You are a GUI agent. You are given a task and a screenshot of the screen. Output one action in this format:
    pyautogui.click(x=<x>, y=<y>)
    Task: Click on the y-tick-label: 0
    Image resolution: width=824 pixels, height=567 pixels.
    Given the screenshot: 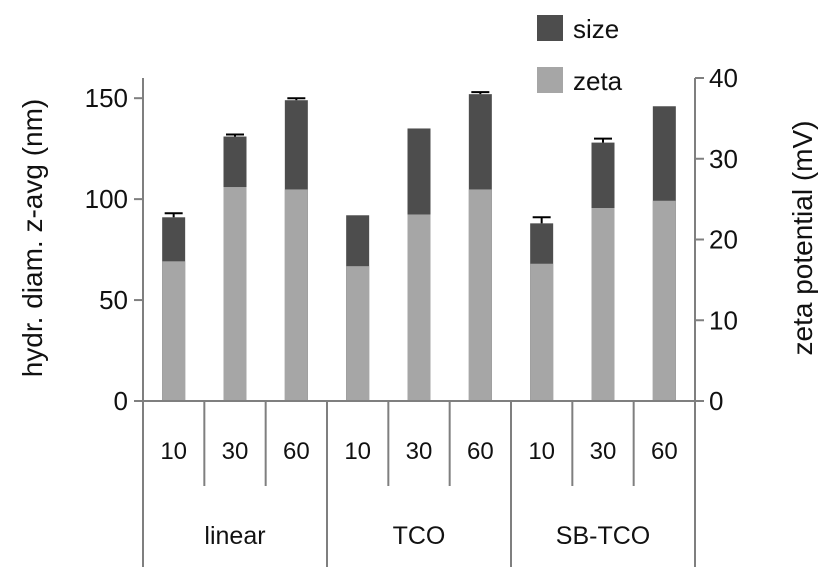 What is the action you would take?
    pyautogui.click(x=121, y=401)
    